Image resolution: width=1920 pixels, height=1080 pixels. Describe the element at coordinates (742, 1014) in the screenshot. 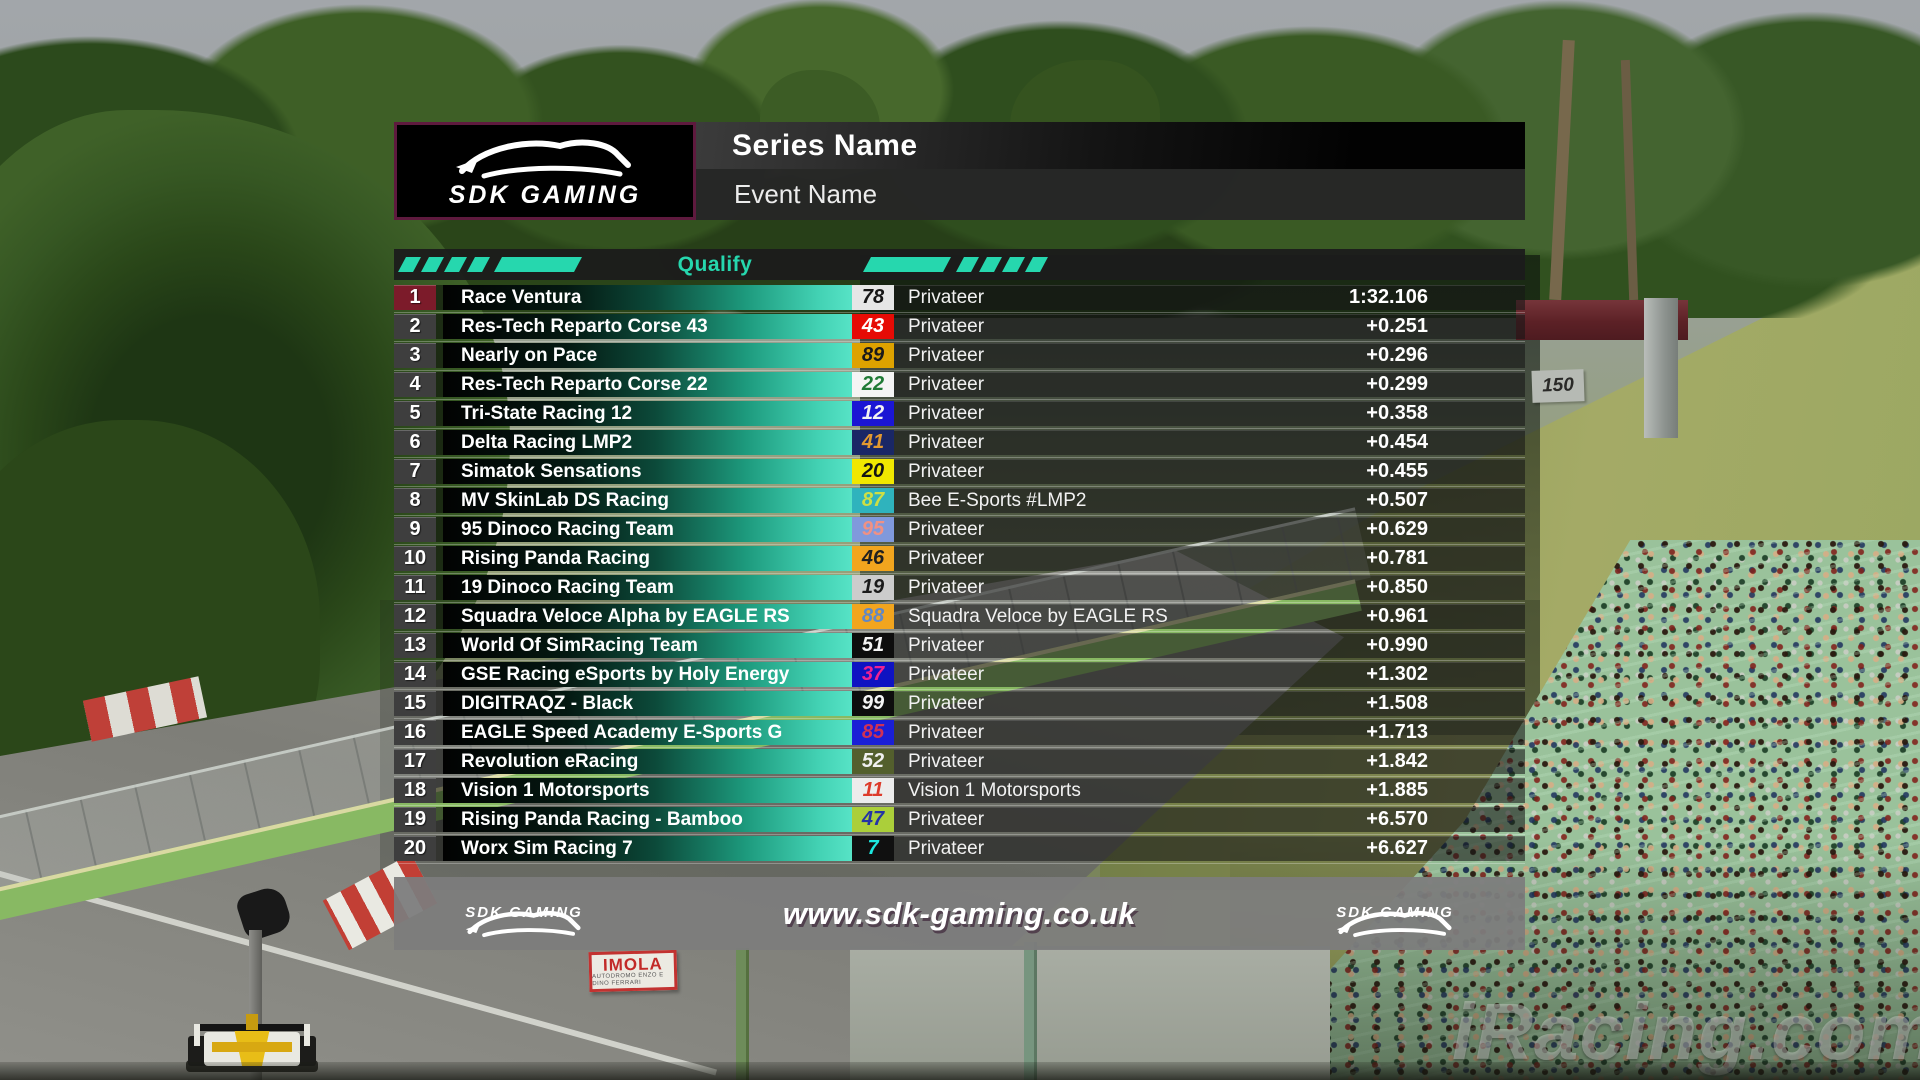

I see `fence-post` at that location.